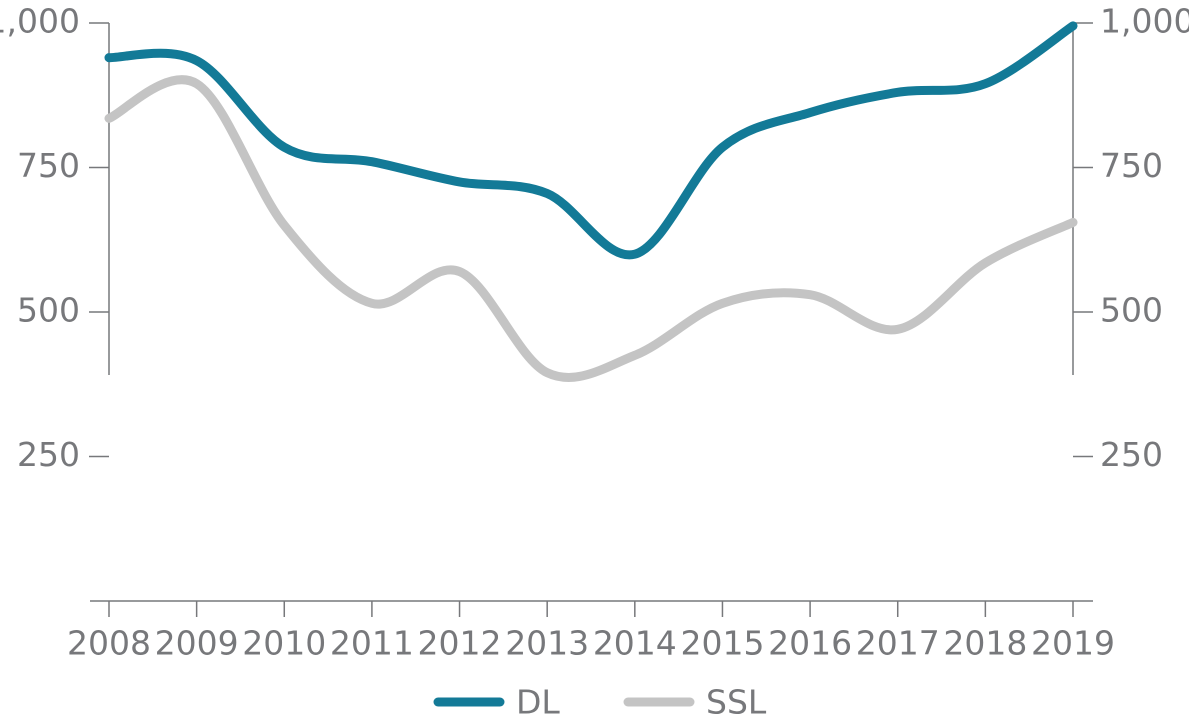  What do you see at coordinates (1131, 165) in the screenshot?
I see `y2-tick-label: 750` at bounding box center [1131, 165].